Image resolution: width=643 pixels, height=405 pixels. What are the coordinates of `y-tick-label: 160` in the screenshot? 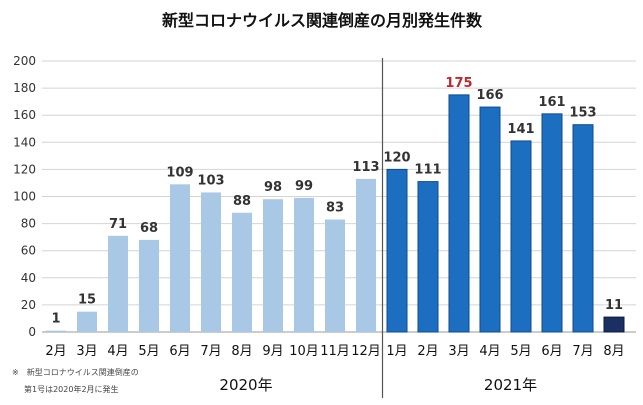 It's located at (24, 115).